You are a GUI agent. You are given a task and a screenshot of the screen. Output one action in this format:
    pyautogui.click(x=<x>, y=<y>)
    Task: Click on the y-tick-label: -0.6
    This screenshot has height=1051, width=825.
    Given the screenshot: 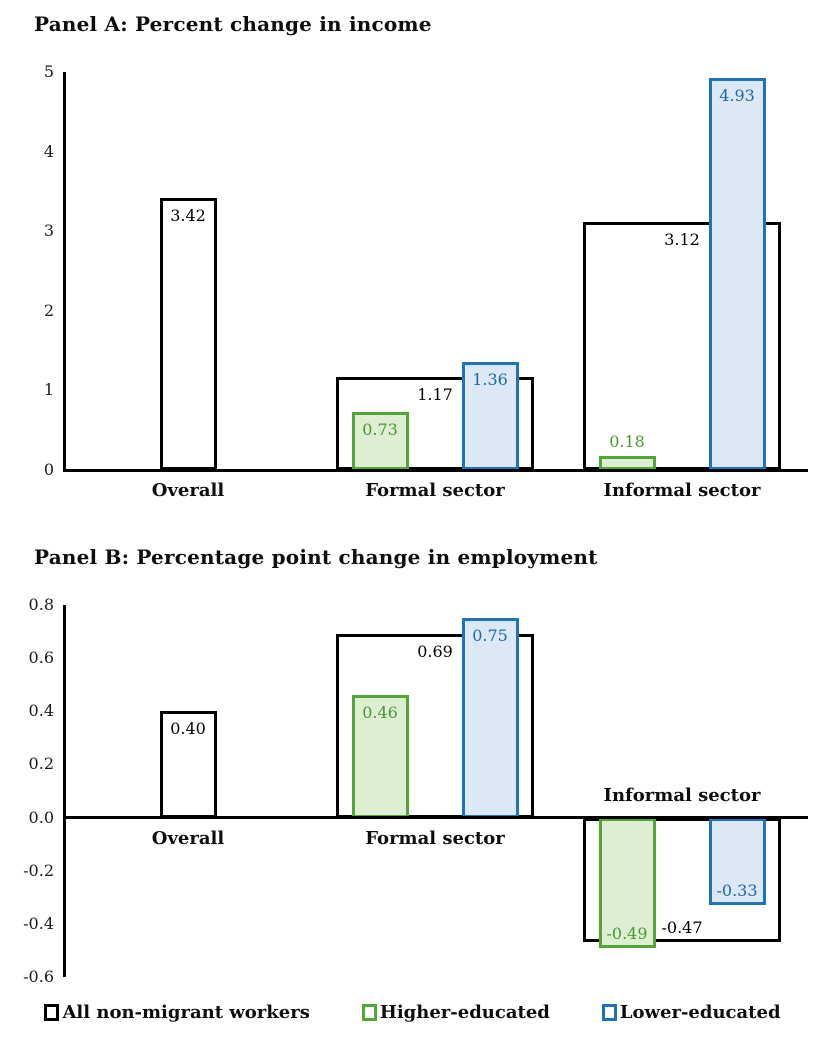 What is the action you would take?
    pyautogui.click(x=38, y=976)
    